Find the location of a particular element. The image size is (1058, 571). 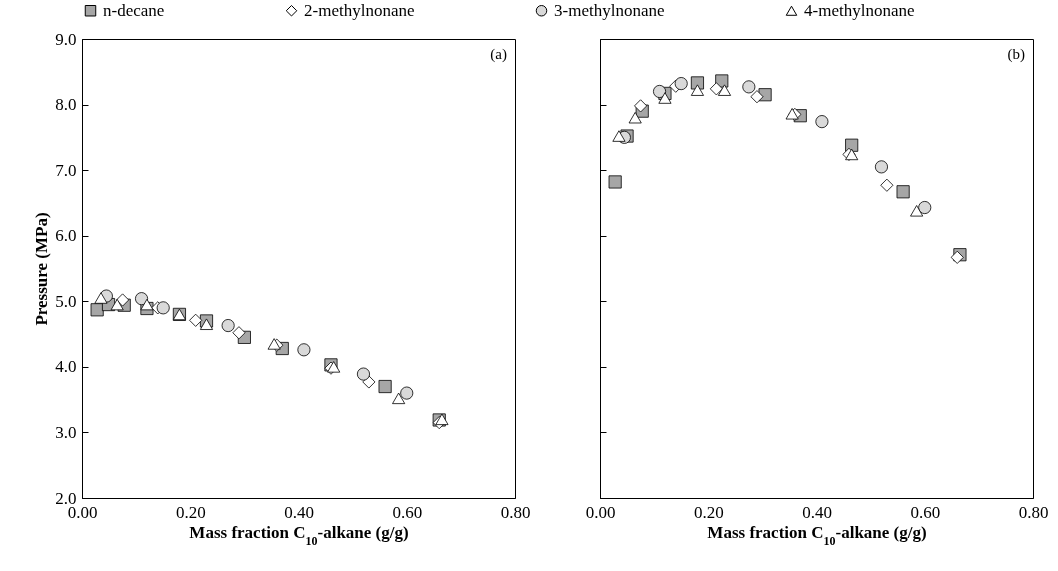

y-tick-label: 9.0 is located at coordinates (66, 39).